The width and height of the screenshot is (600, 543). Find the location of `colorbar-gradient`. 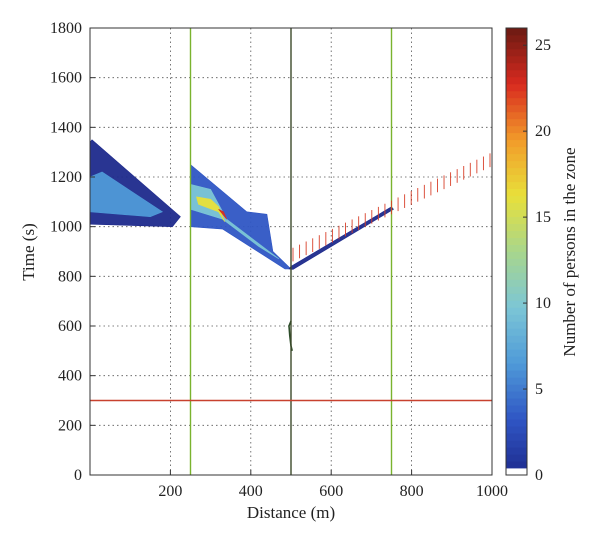

colorbar-gradient is located at coordinates (516, 252).